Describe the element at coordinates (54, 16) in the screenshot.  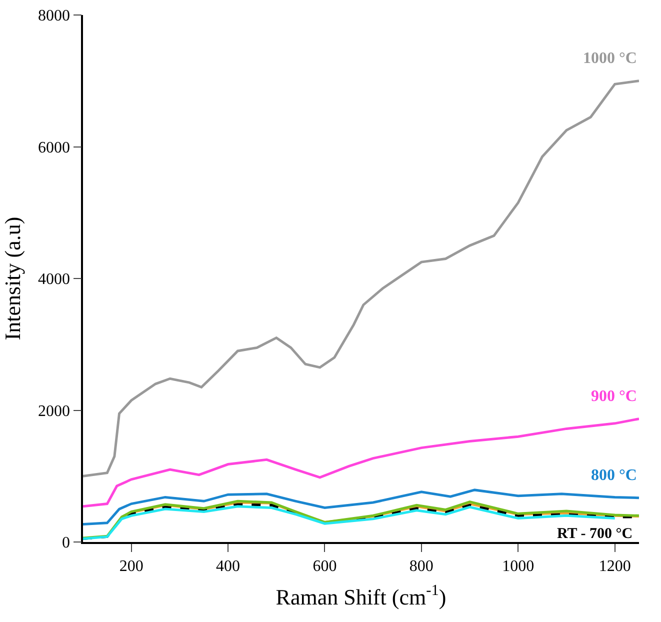
I see `y-tick-label: 8000` at that location.